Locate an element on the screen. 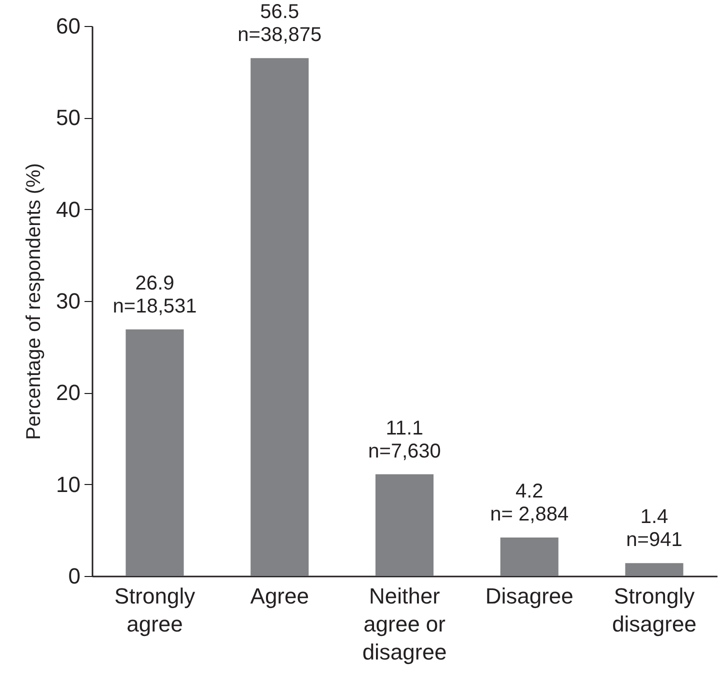 This screenshot has height=676, width=720. y-tick-label: 50 is located at coordinates (68, 117).